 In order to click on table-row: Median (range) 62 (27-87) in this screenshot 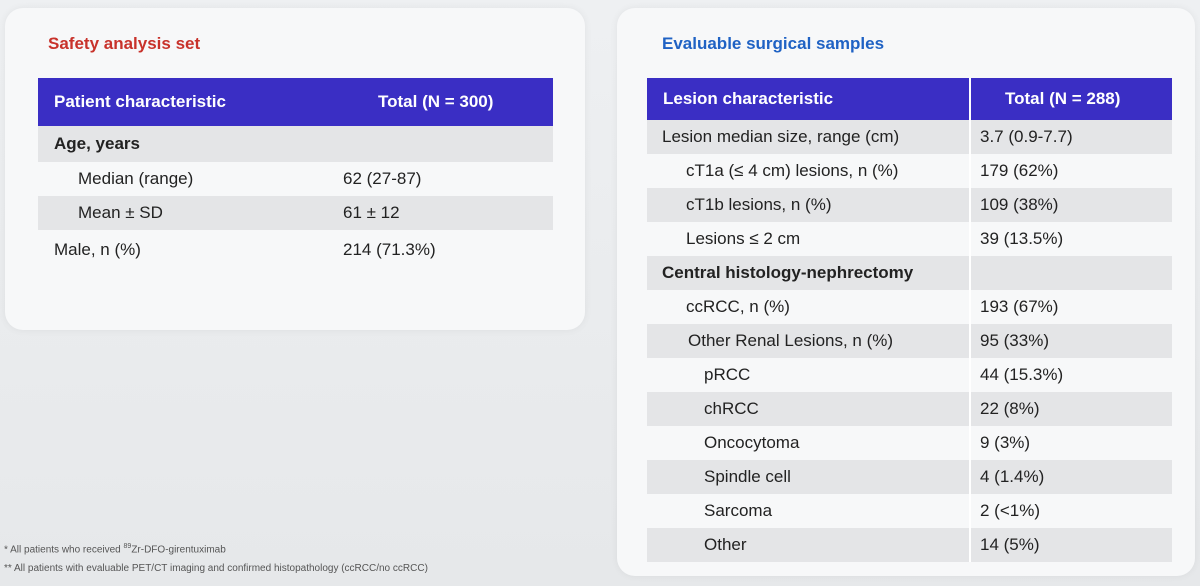, I will do `click(295, 179)`.